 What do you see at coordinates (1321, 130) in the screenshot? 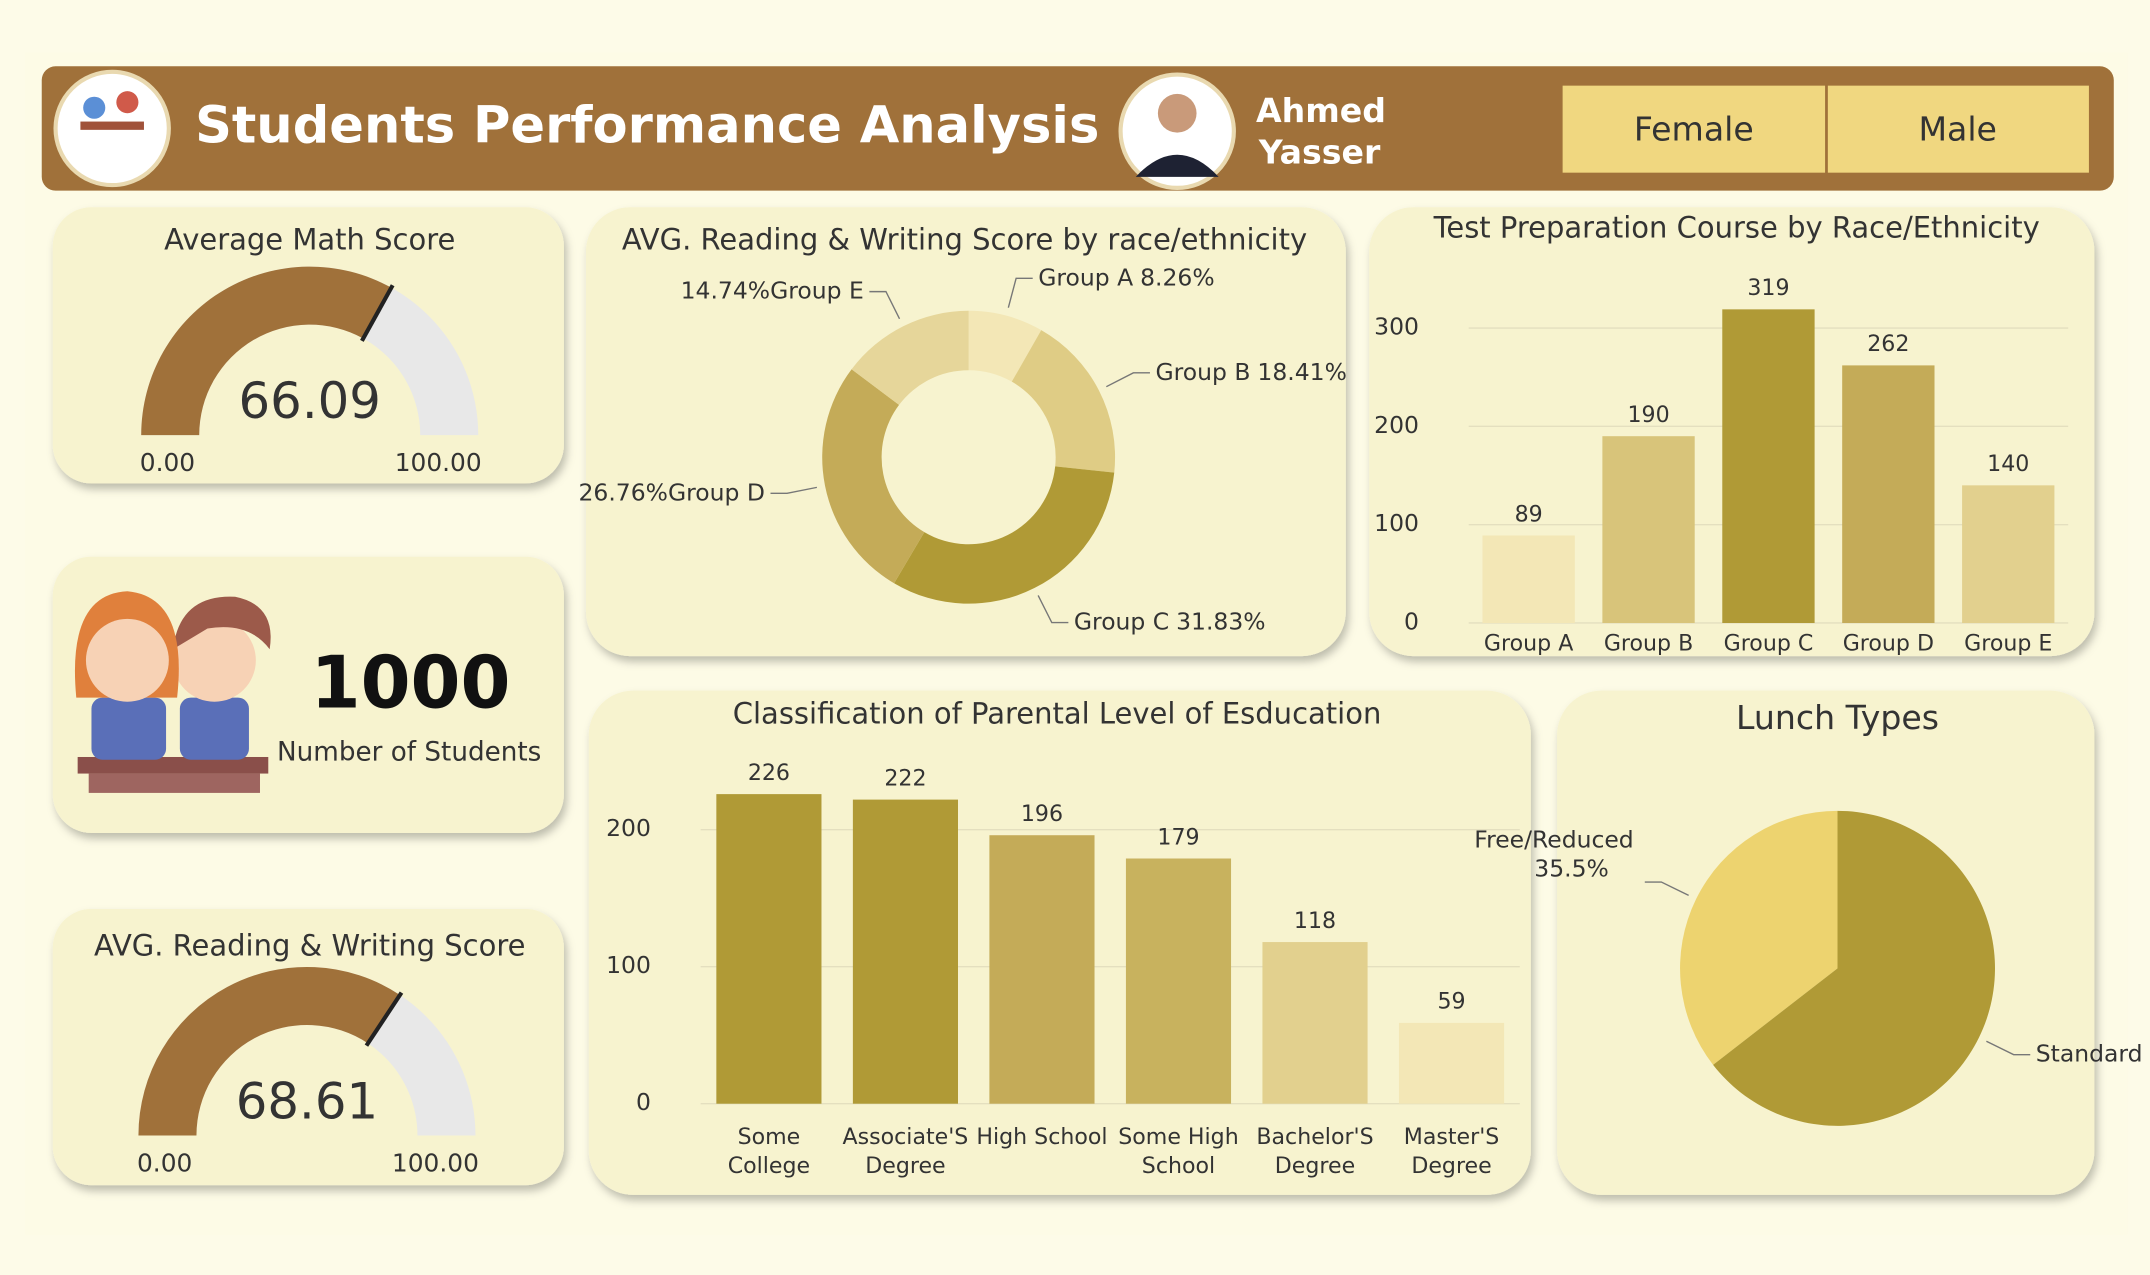
I see `author-name: Ahmed Yasser` at bounding box center [1321, 130].